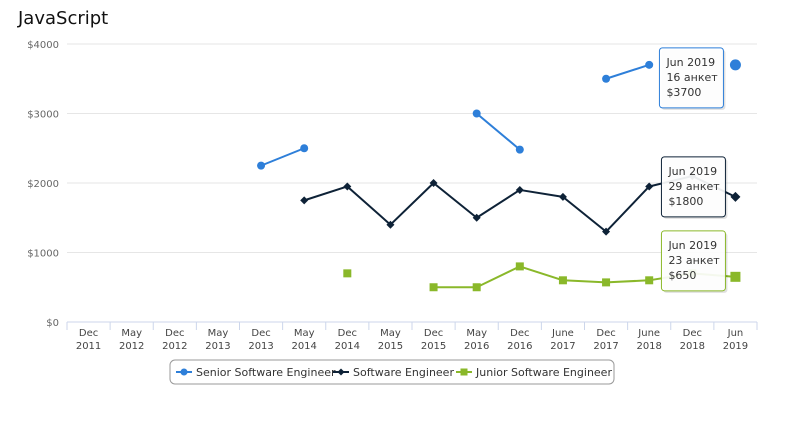 Image resolution: width=800 pixels, height=428 pixels. Describe the element at coordinates (43, 254) in the screenshot. I see `y-tick-label: $1000` at that location.